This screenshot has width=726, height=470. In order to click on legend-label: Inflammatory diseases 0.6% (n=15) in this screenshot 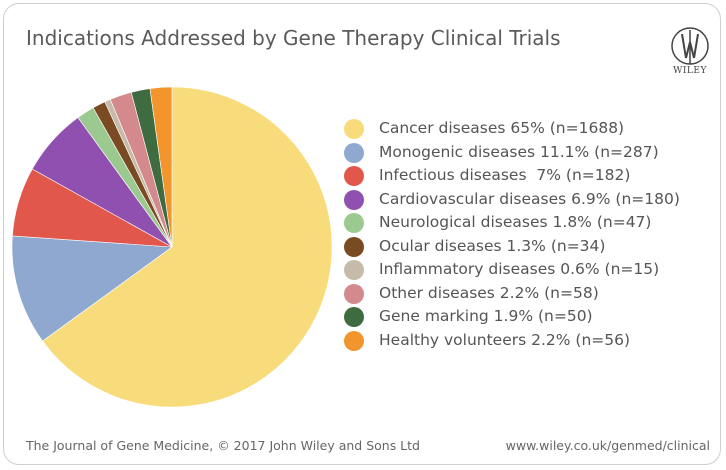, I will do `click(519, 269)`.